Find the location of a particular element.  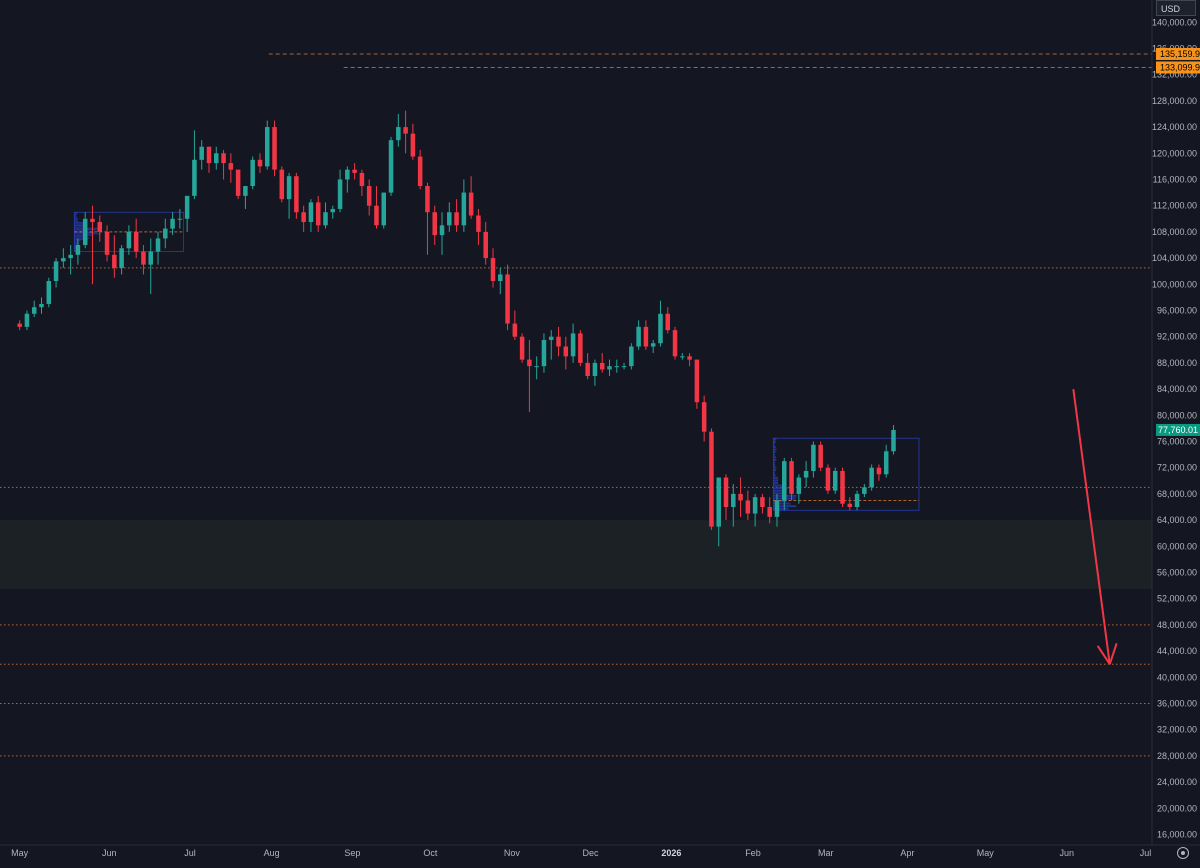

x-tick-label: Jul is located at coordinates (1146, 853).